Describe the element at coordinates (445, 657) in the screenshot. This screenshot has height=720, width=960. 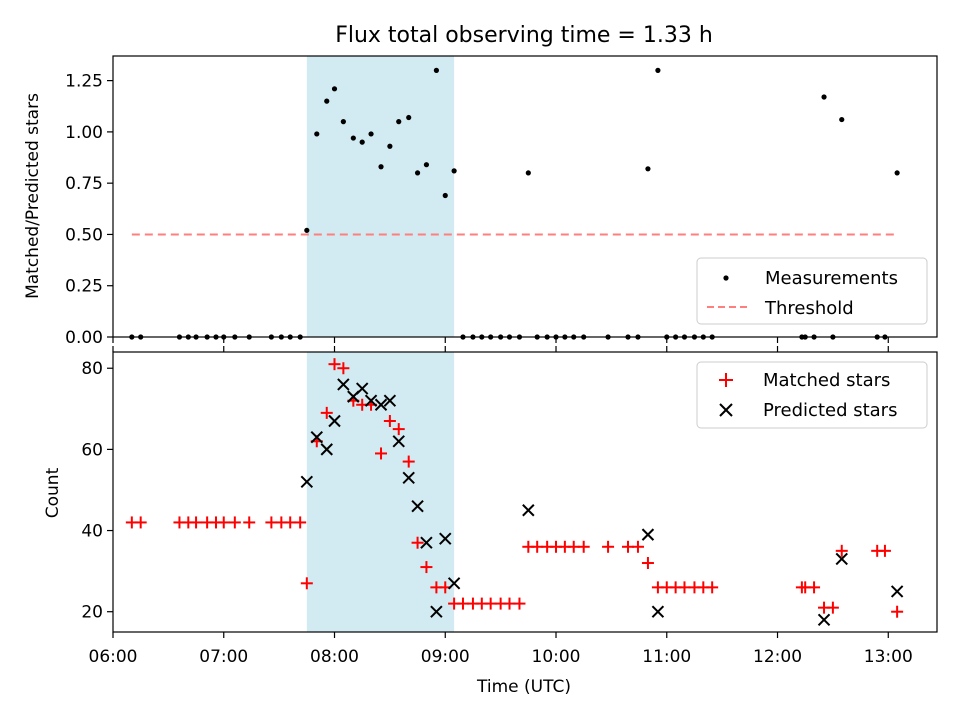
I see `x-tick-label: 09:00` at that location.